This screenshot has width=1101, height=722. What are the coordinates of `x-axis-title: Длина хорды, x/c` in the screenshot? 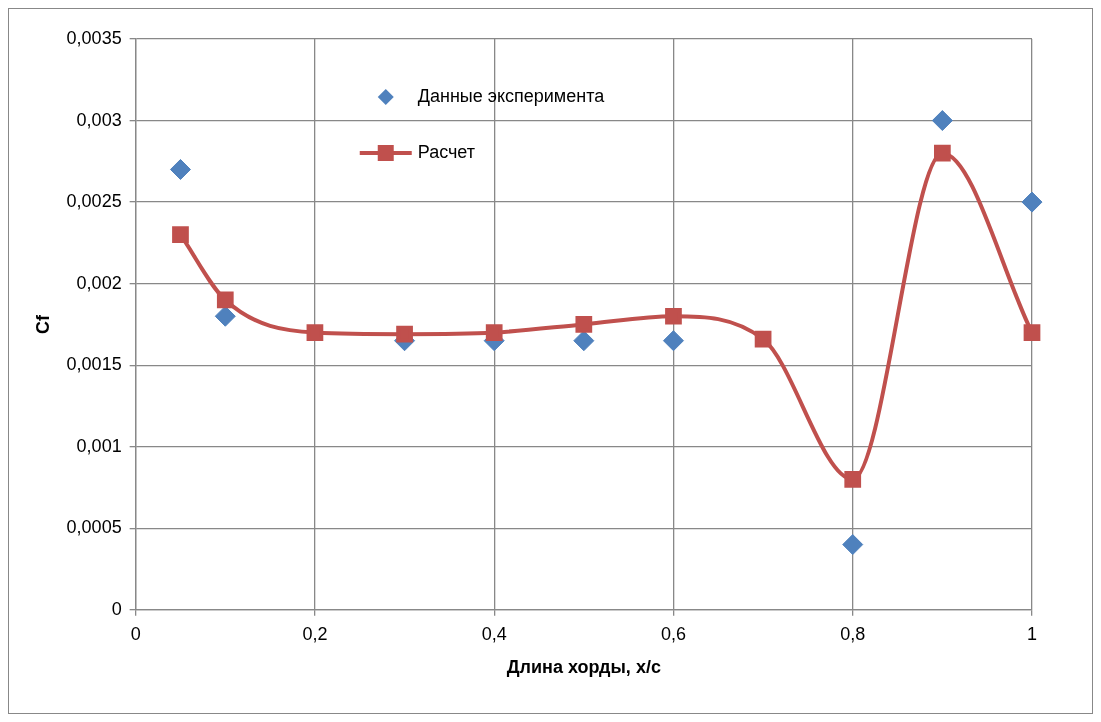 It's located at (583, 667).